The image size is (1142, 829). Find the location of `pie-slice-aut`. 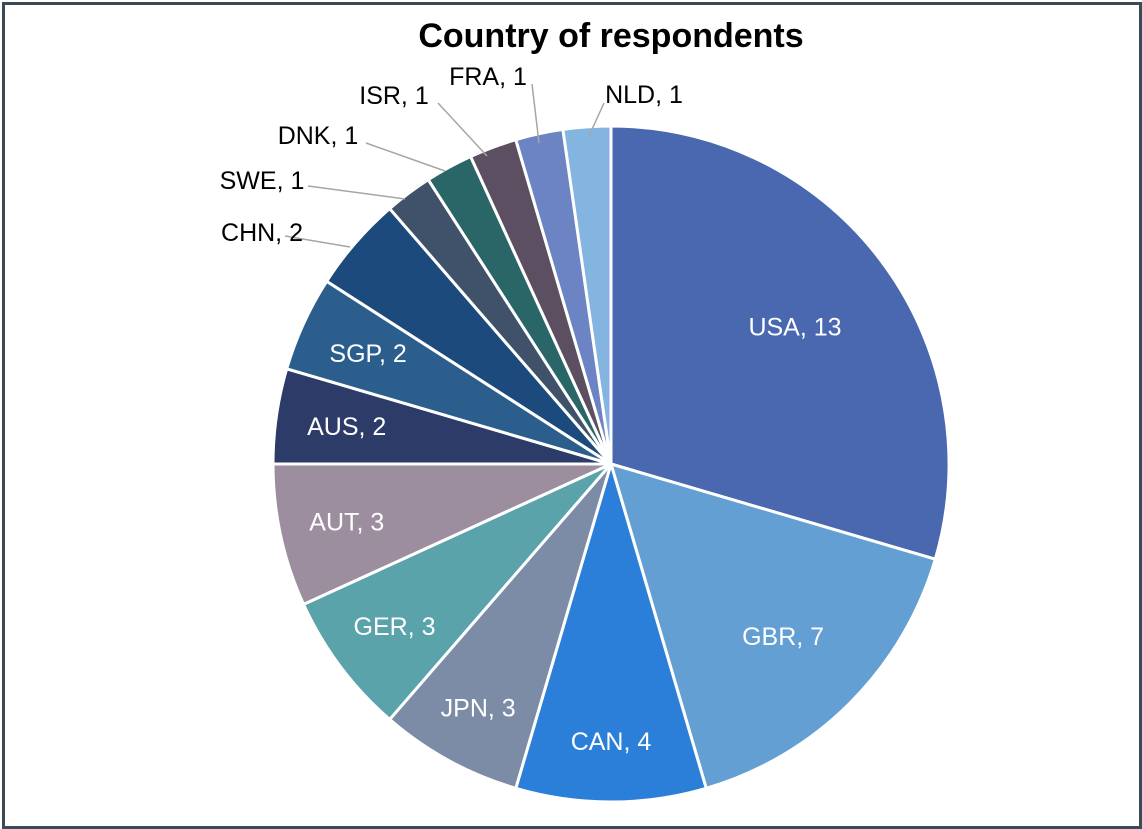

pie-slice-aut is located at coordinates (442, 534).